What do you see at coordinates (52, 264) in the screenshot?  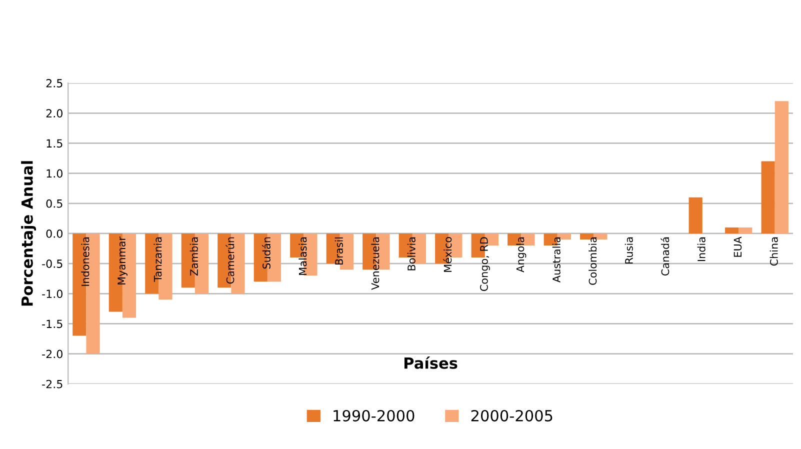 I see `y-tick-label: -0.5` at bounding box center [52, 264].